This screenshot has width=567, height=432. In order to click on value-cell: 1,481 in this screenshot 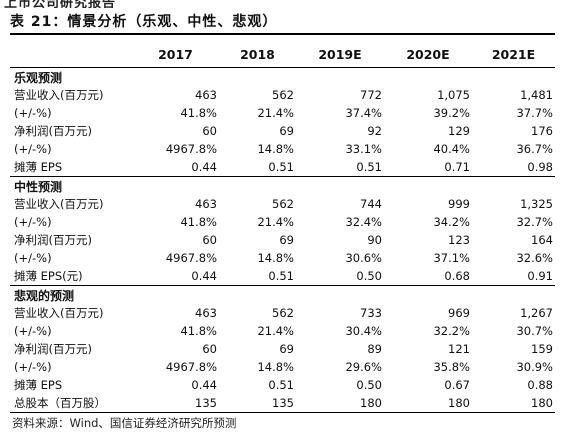, I will do `click(536, 95)`.